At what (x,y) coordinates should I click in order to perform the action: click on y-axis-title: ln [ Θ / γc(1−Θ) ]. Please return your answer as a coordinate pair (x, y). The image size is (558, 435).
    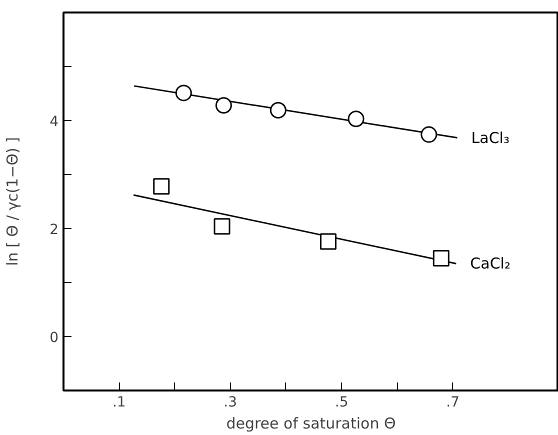
    Looking at the image, I should click on (13, 201).